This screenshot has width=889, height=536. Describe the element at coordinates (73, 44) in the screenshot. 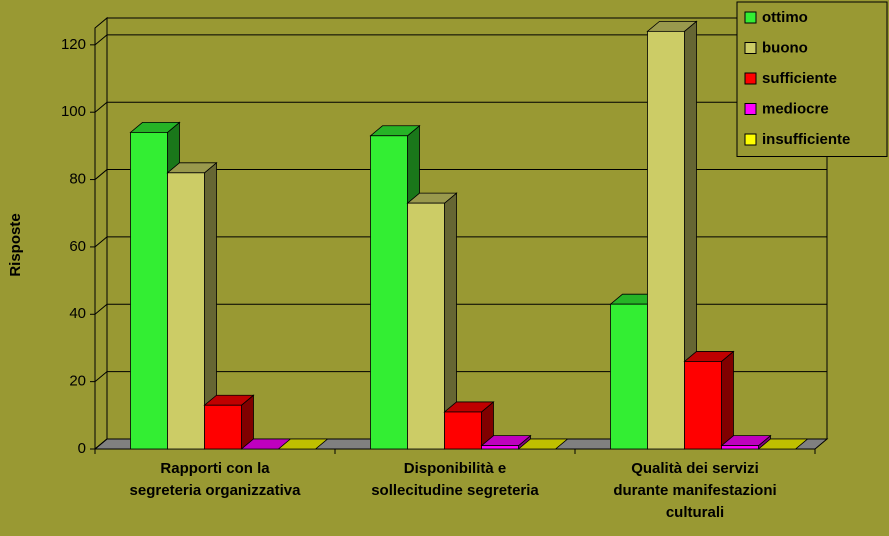

I see `y-tick-label: 120` at that location.